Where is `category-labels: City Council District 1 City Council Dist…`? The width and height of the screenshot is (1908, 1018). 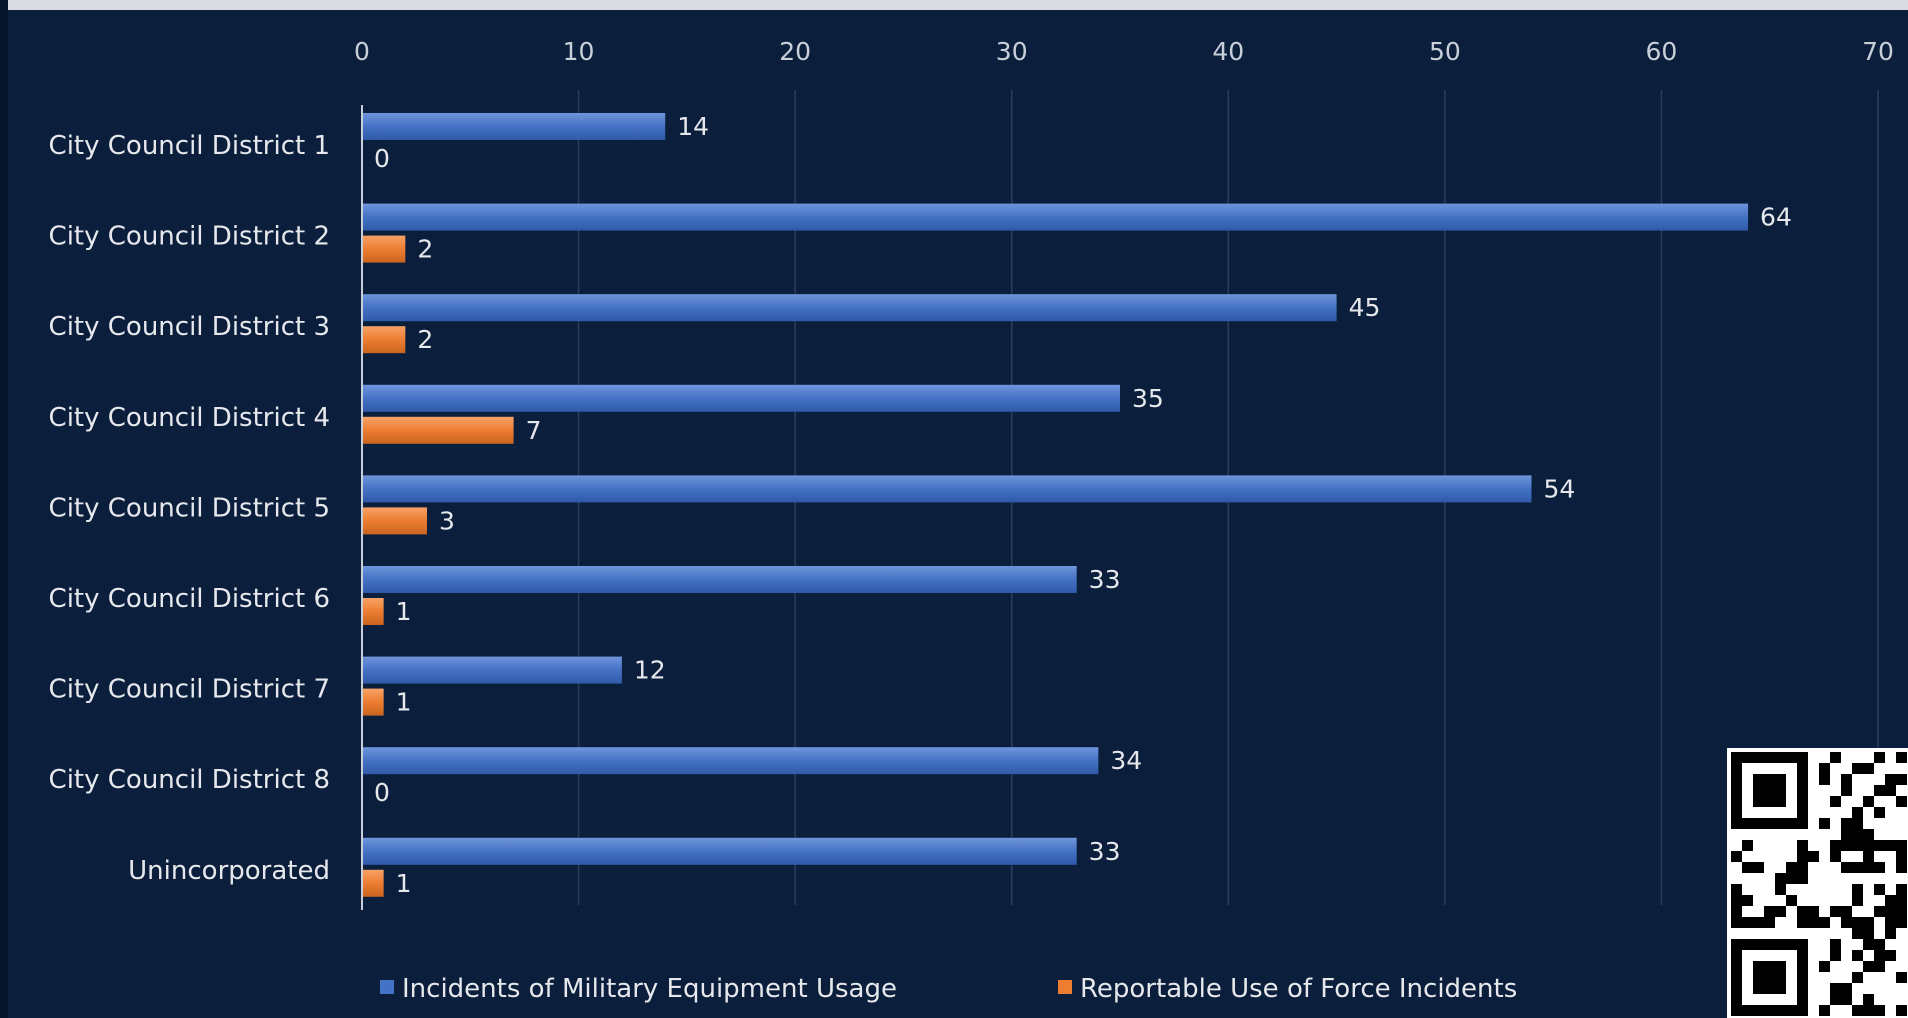
category-labels: City Council District 1 City Council Dist… is located at coordinates (189, 508).